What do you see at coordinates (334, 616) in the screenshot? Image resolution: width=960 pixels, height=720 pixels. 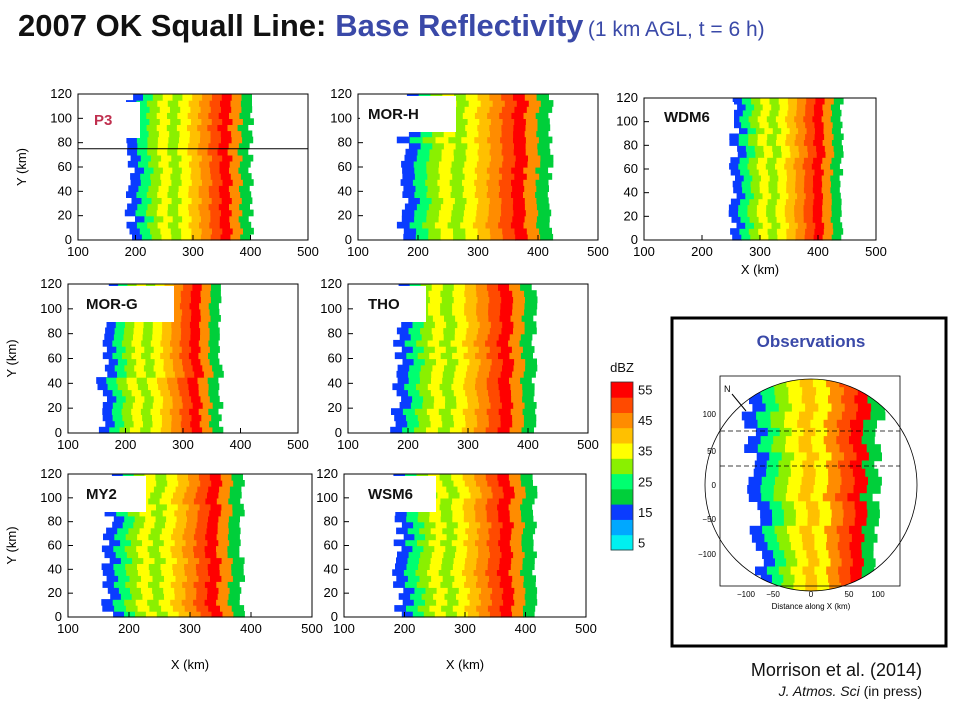 I see `y-tick-label: 0` at bounding box center [334, 616].